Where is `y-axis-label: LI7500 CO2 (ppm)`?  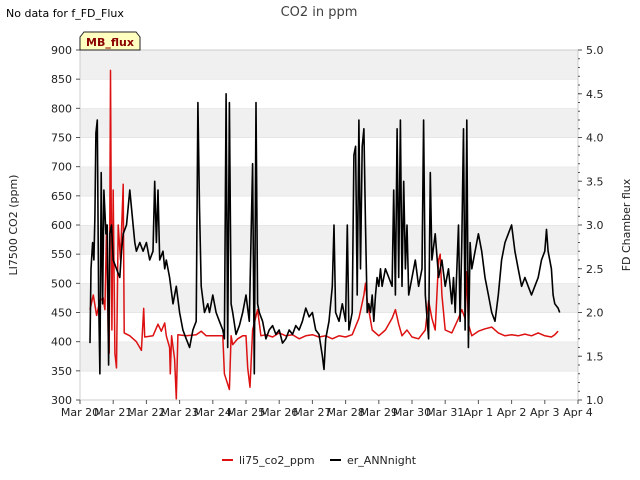 y-axis-label: LI7500 CO2 (ppm) is located at coordinates (13, 225).